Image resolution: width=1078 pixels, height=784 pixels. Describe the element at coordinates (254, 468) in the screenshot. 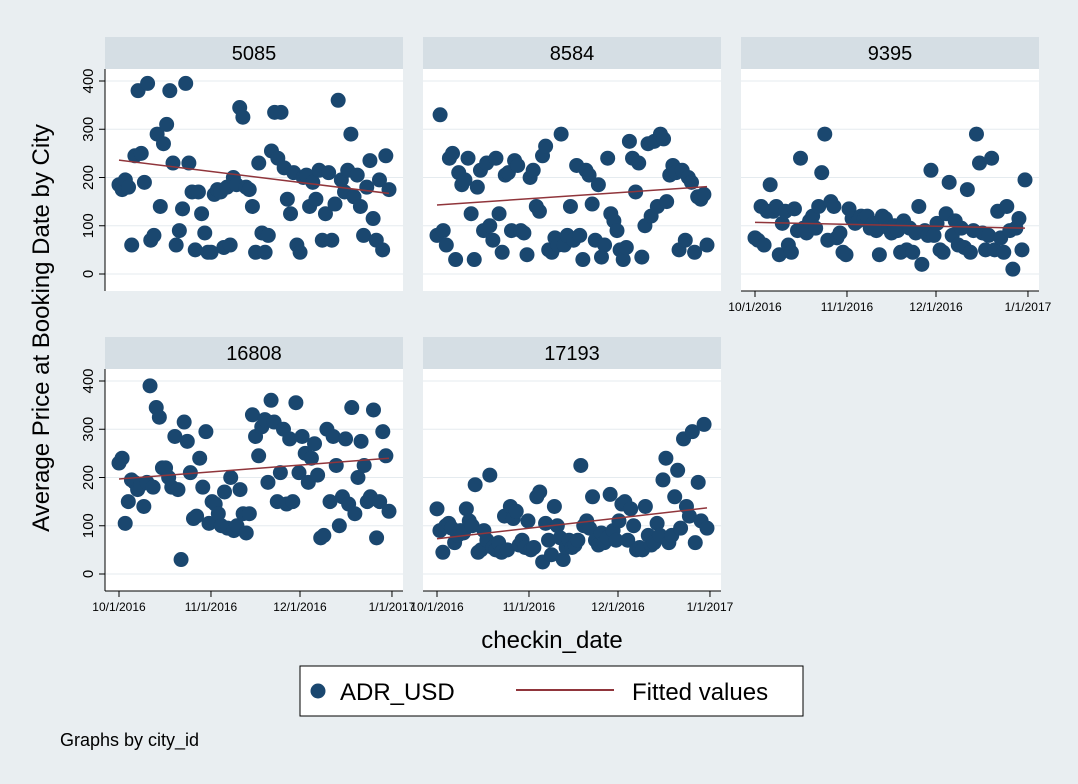

I see `fit-line` at that location.